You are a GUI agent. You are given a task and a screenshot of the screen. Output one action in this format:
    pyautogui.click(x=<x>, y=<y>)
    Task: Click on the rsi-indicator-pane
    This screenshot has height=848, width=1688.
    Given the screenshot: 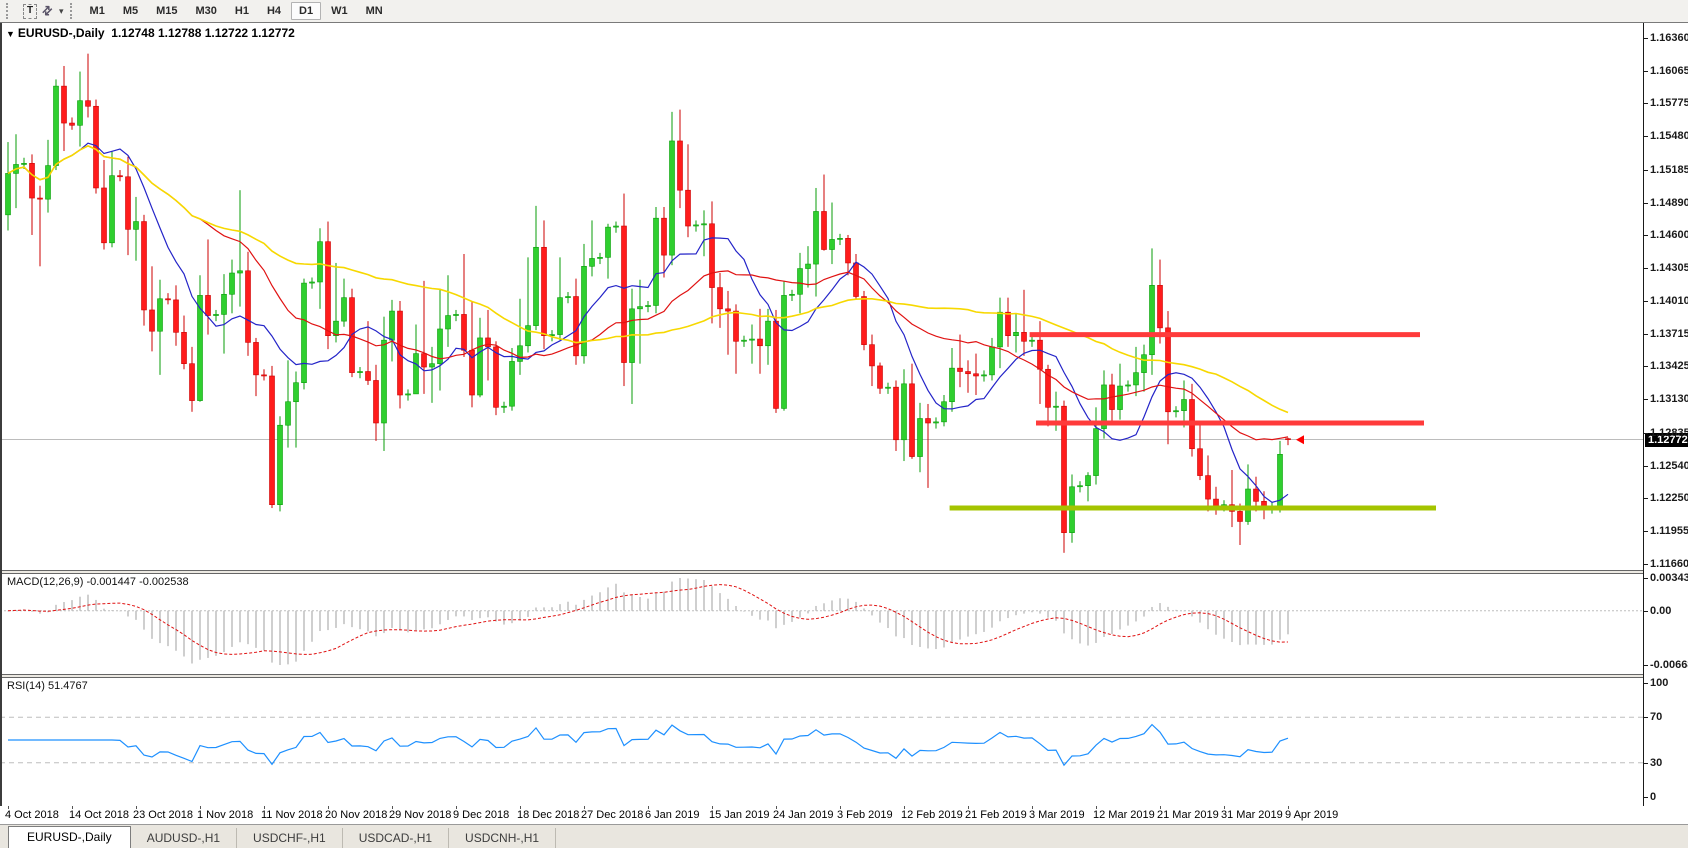 What is the action you would take?
    pyautogui.click(x=821, y=742)
    